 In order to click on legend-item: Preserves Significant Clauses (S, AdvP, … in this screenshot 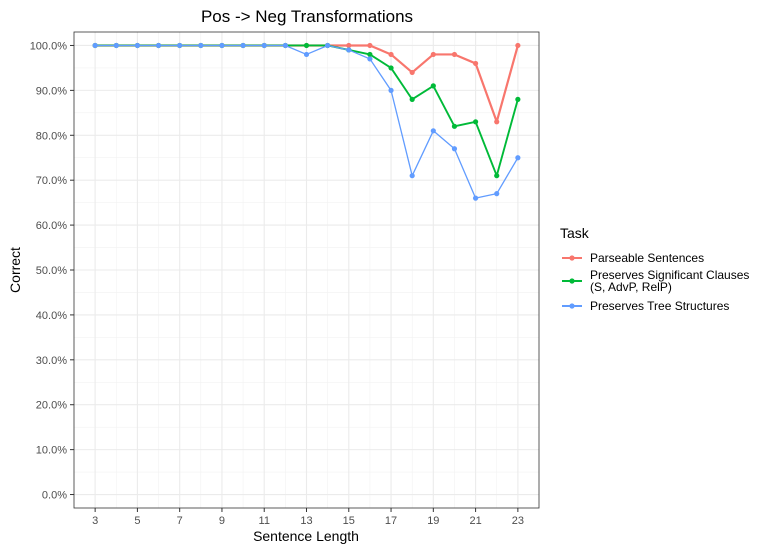, I will do `click(655, 281)`.